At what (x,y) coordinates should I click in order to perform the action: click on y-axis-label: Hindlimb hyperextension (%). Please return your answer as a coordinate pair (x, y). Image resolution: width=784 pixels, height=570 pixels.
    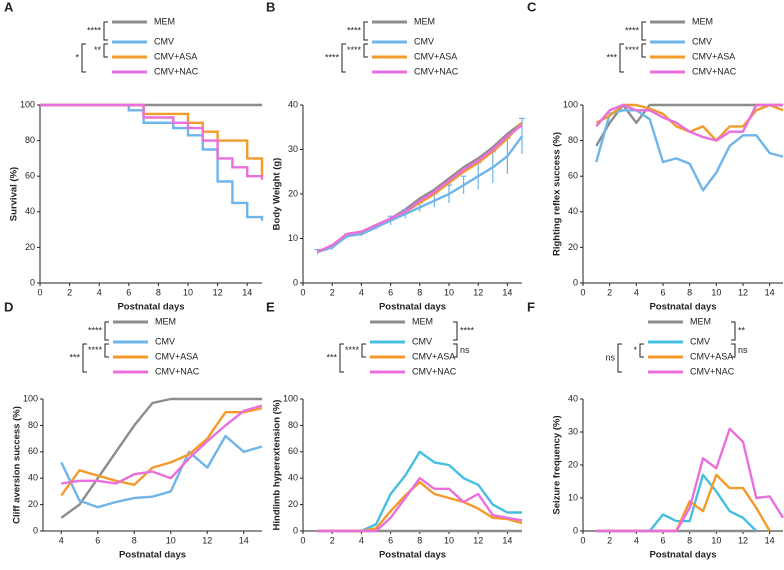
    Looking at the image, I should click on (277, 465).